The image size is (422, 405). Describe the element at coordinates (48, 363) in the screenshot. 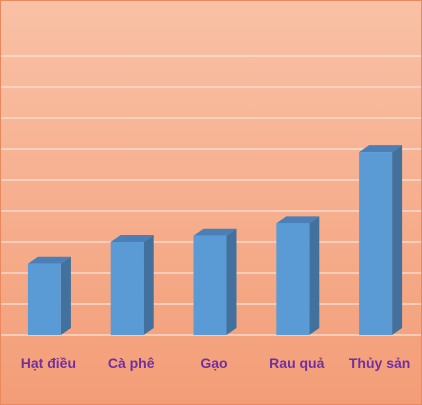

I see `category-label: Hạt điều` at that location.